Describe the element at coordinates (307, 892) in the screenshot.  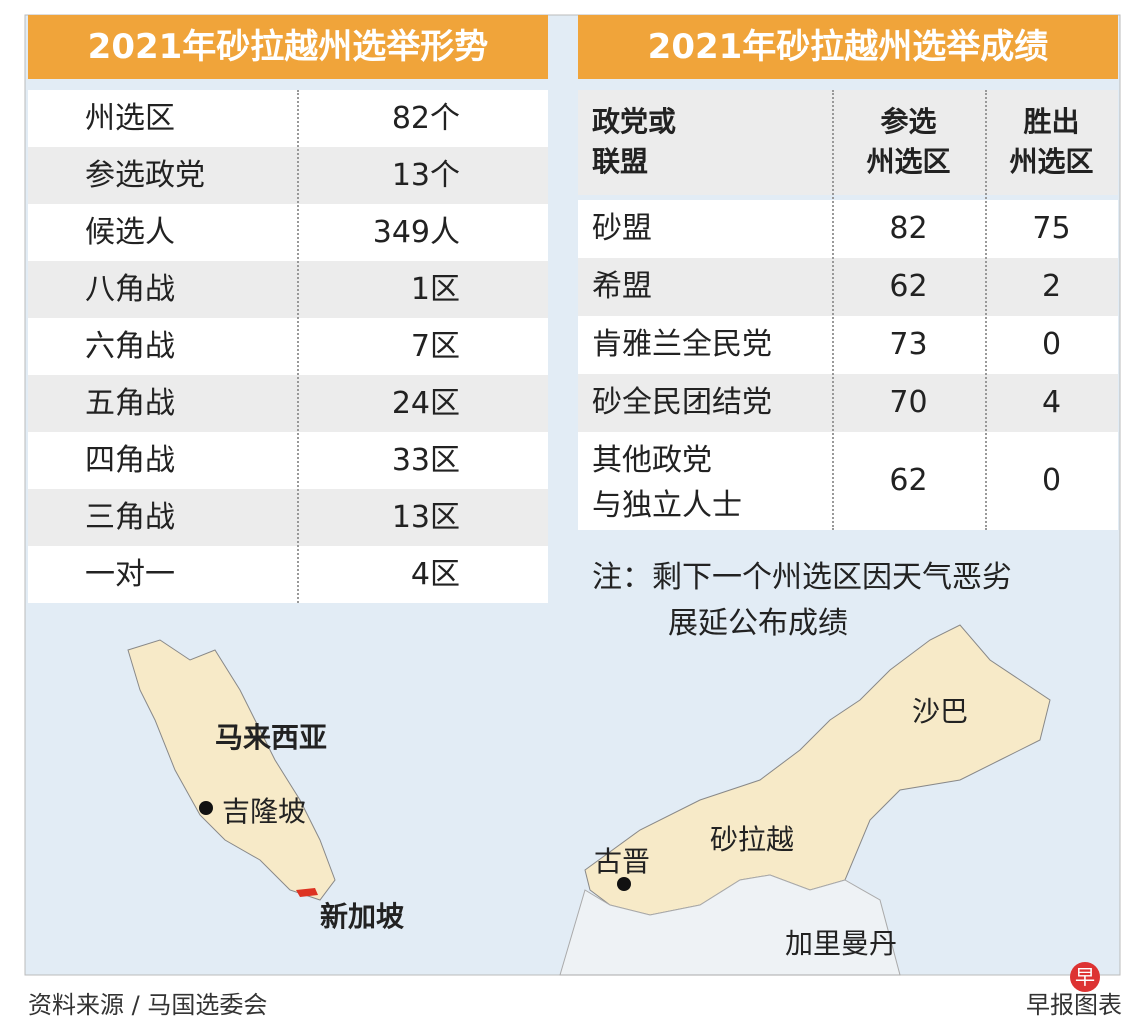
I see `singapore-mark` at that location.